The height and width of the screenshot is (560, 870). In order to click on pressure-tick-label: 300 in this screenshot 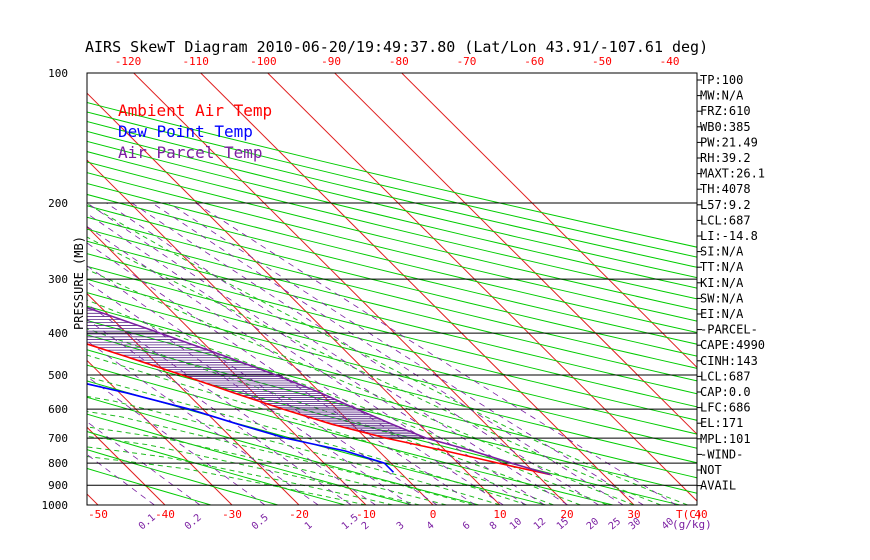, I will do `click(58, 279)`.